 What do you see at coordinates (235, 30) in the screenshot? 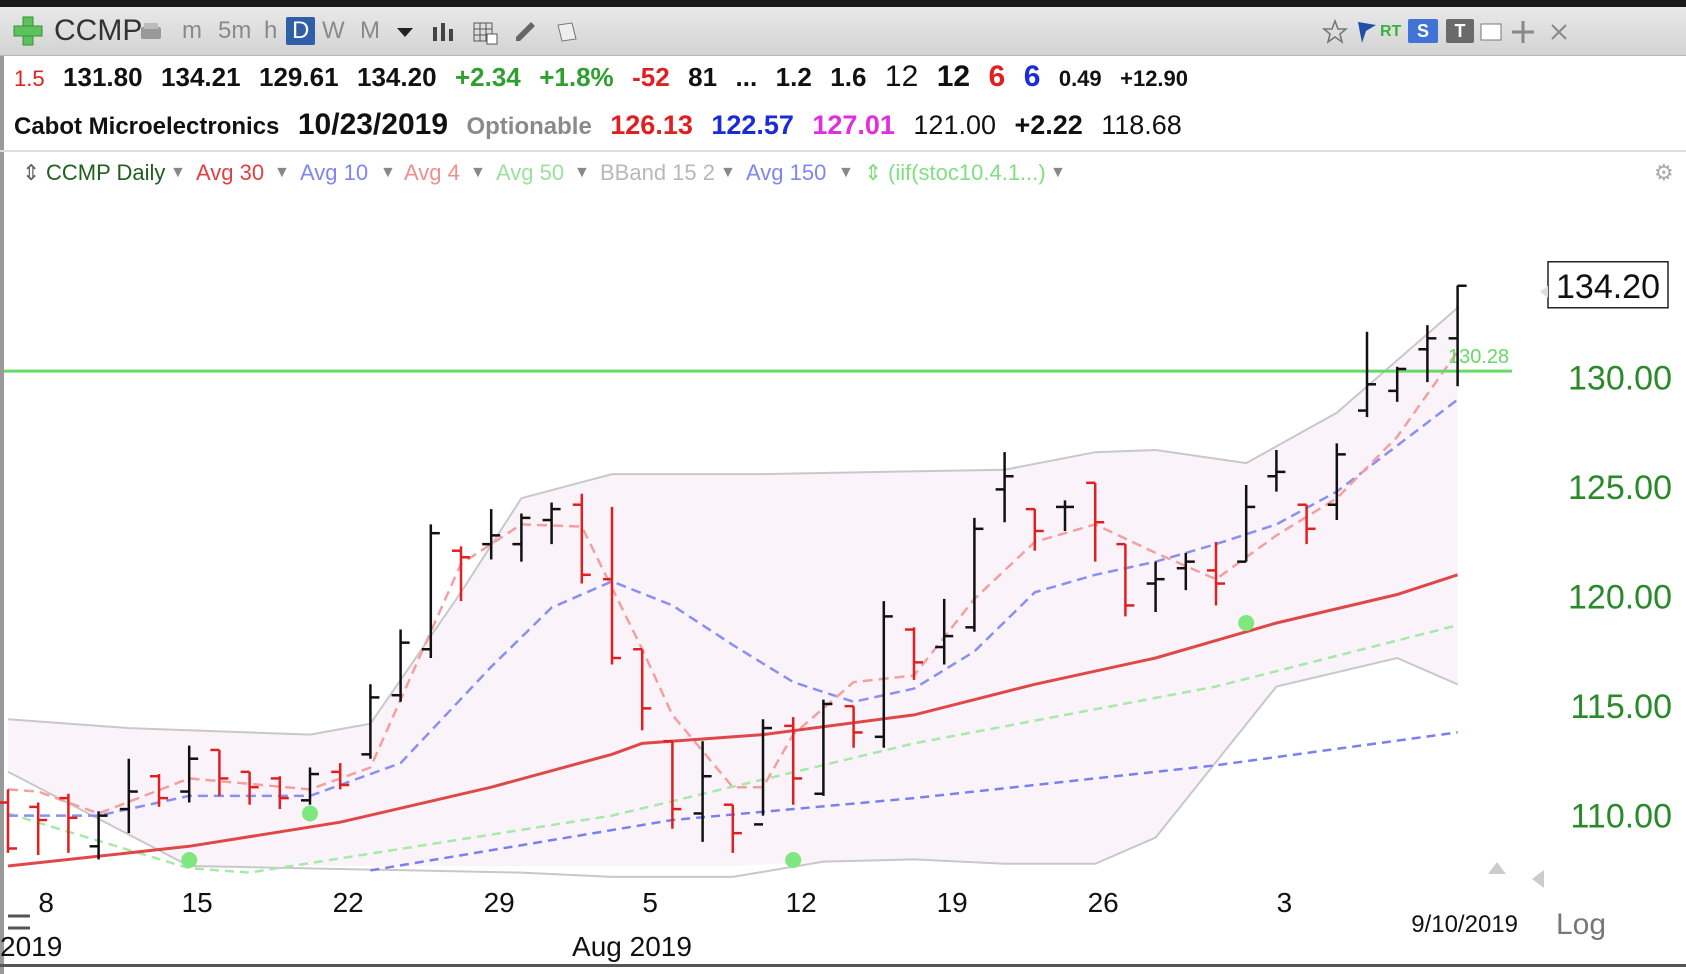
I see `timeframe-5min: 5m` at bounding box center [235, 30].